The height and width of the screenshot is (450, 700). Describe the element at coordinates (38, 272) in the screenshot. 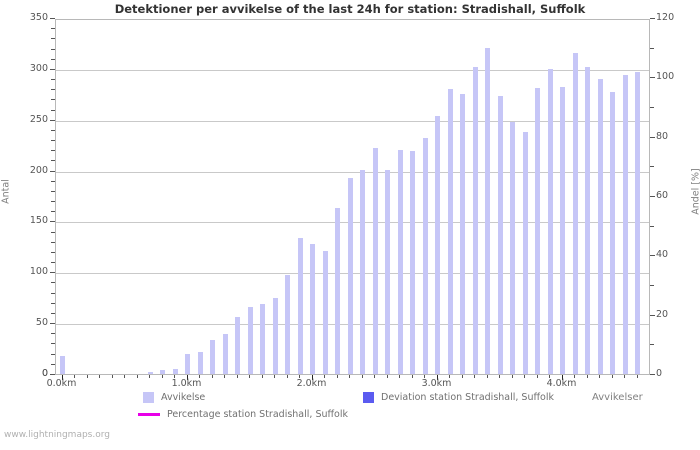

I see `y-tick-label-left: 100` at that location.